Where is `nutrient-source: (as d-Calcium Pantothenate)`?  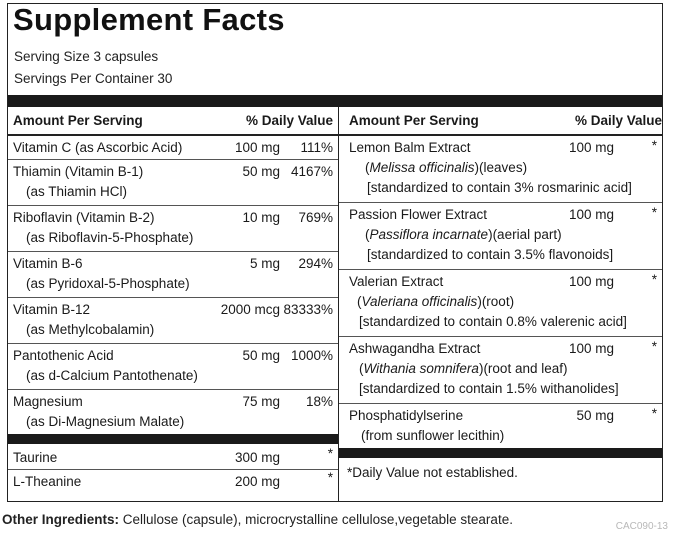 nutrient-source: (as d-Calcium Pantothenate) is located at coordinates (112, 375).